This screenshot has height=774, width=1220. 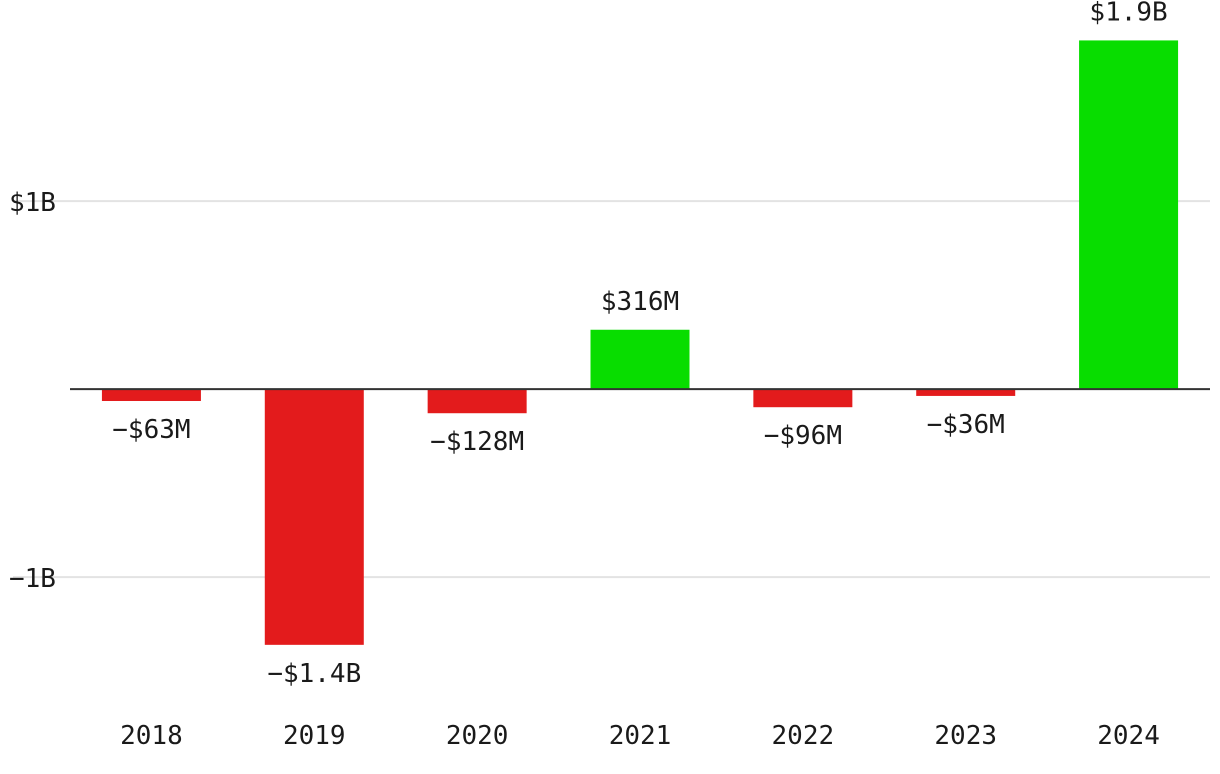 I want to click on bar-2020, so click(x=477, y=401).